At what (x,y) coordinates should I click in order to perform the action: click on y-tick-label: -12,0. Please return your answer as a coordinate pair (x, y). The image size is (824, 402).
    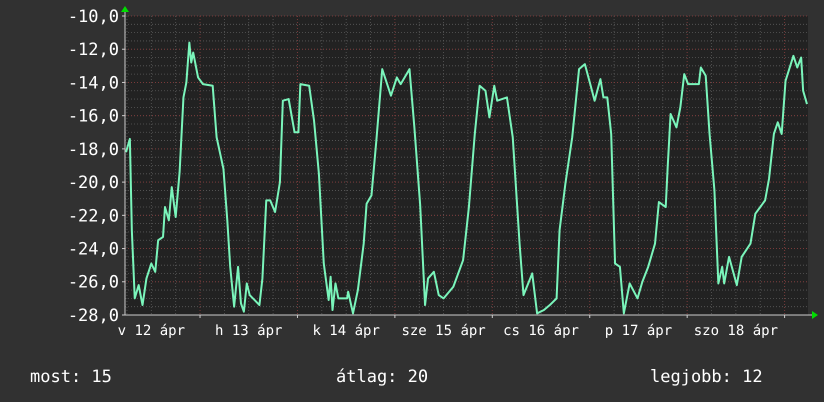
    Looking at the image, I should click on (93, 50).